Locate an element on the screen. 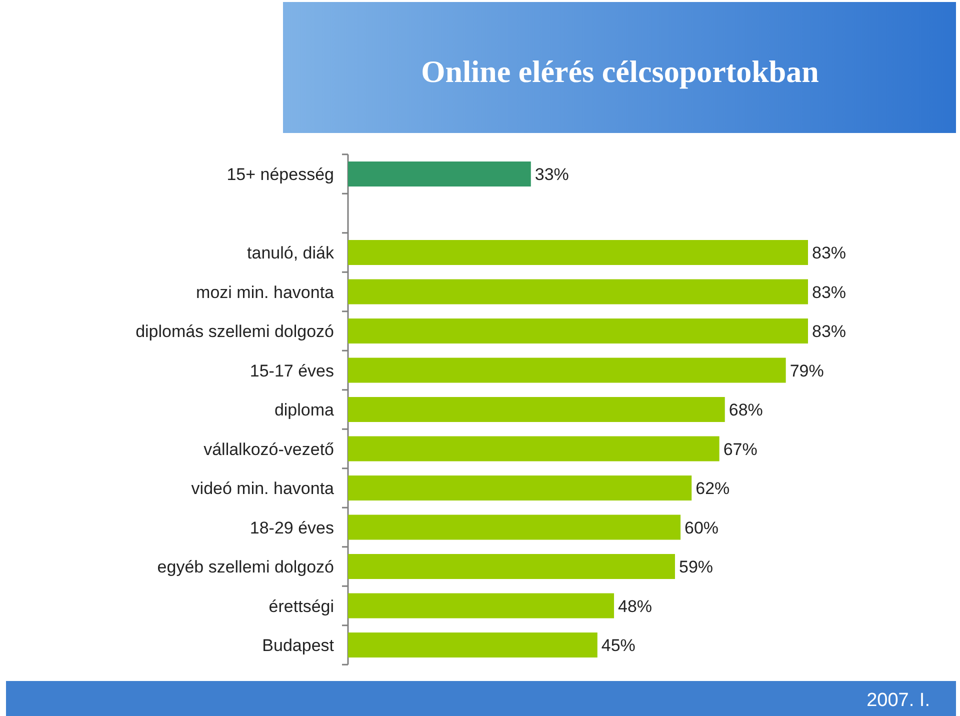 Image resolution: width=960 pixels, height=716 pixels. y-tick-label: vállalkozó-vezető is located at coordinates (269, 449).